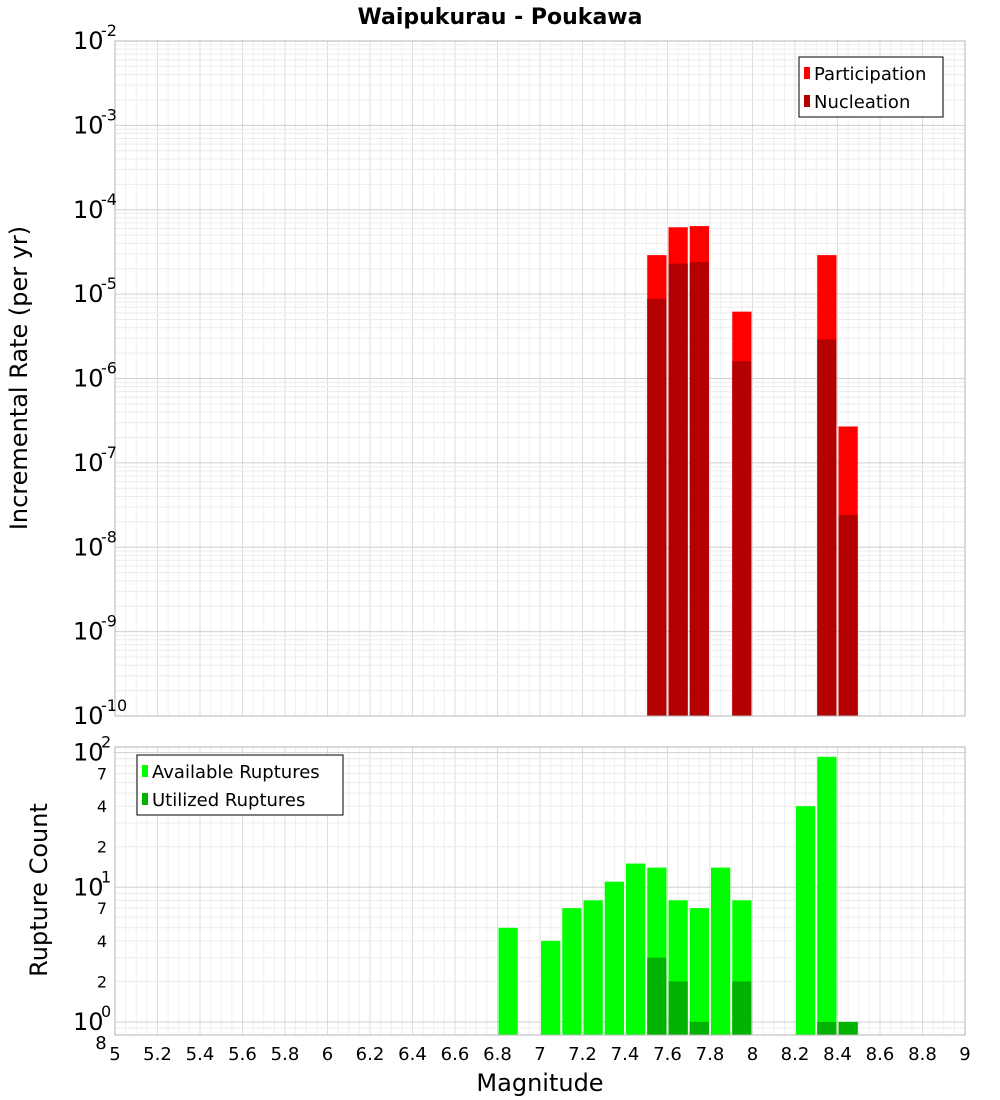 The width and height of the screenshot is (1000, 1100). I want to click on x-tick-label: 7.8, so click(710, 1054).